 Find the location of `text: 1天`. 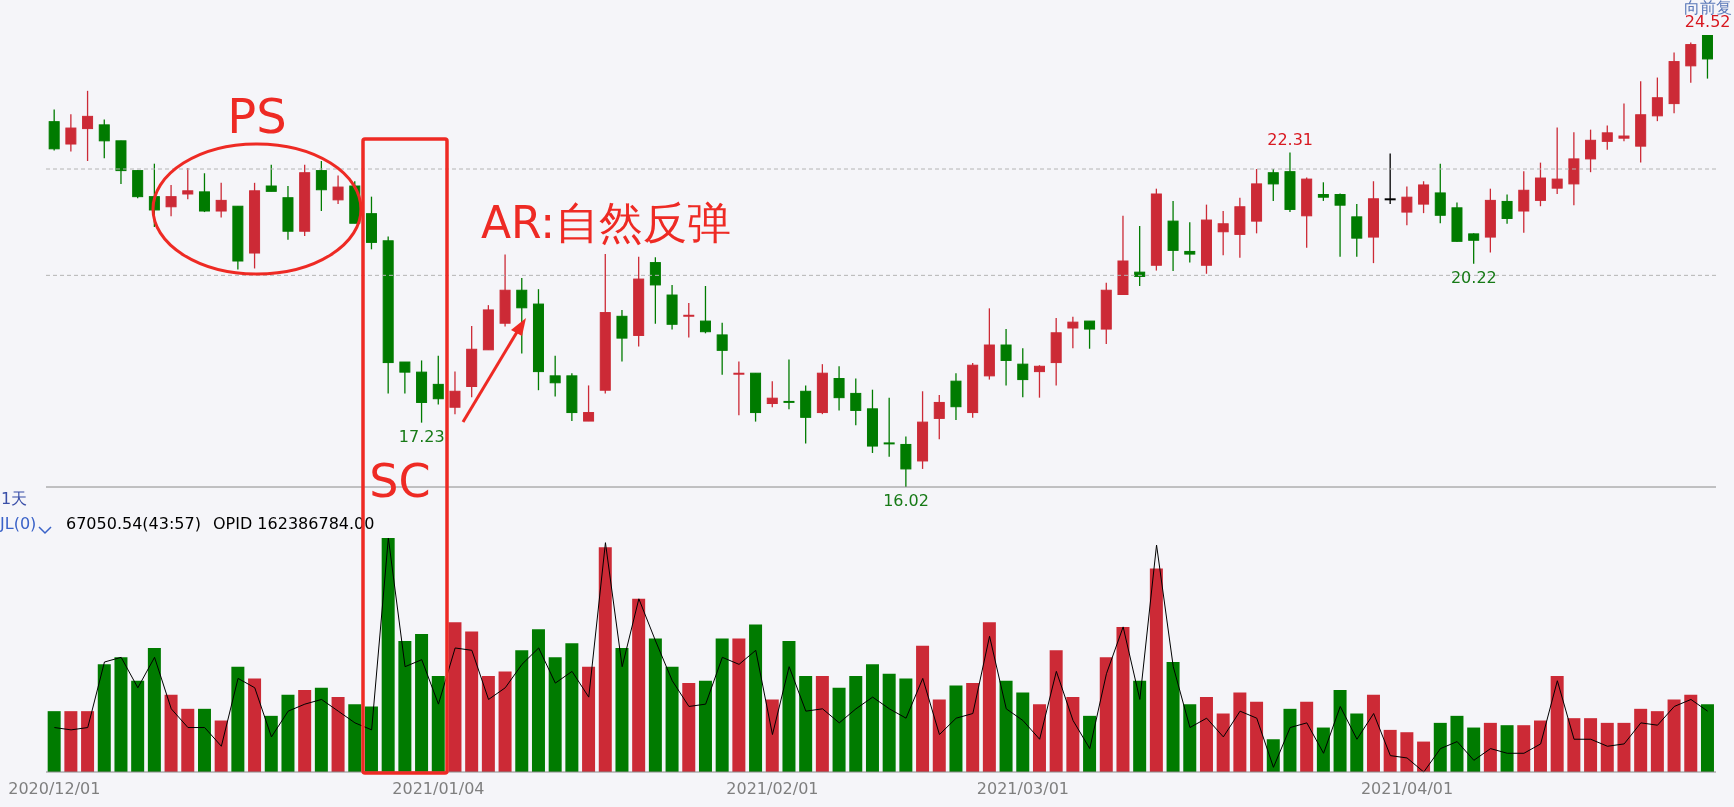

text: 1天 is located at coordinates (14, 498).